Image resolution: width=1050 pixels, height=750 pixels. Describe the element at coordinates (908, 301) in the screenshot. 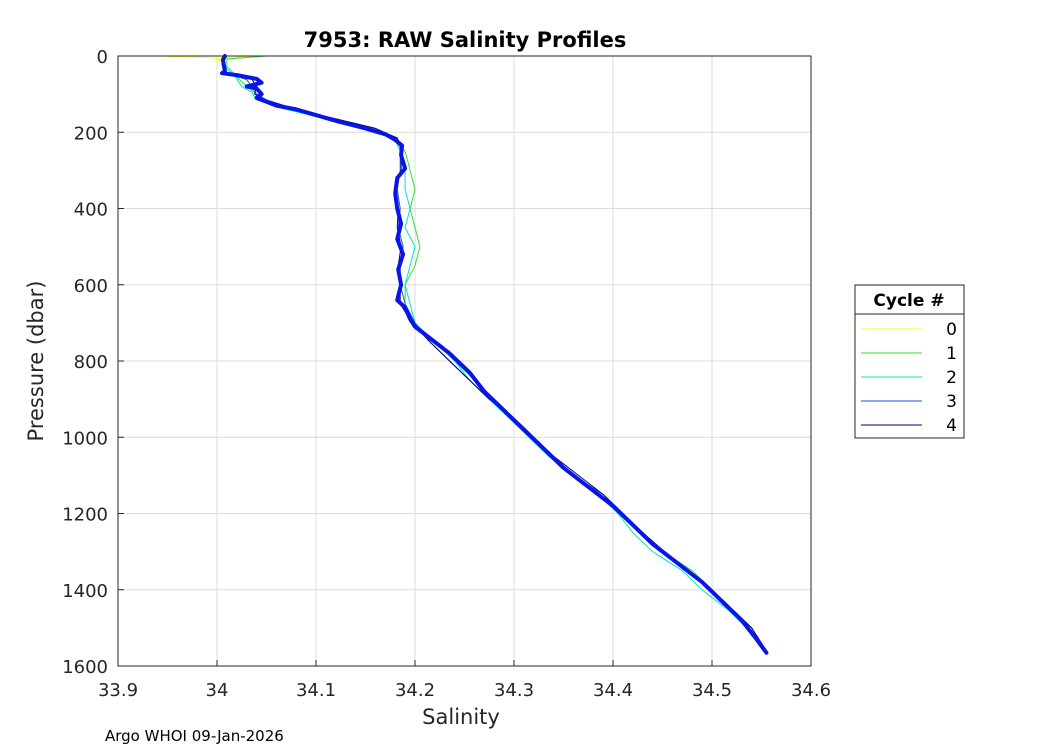

I see `legend-title: Cycle #` at that location.